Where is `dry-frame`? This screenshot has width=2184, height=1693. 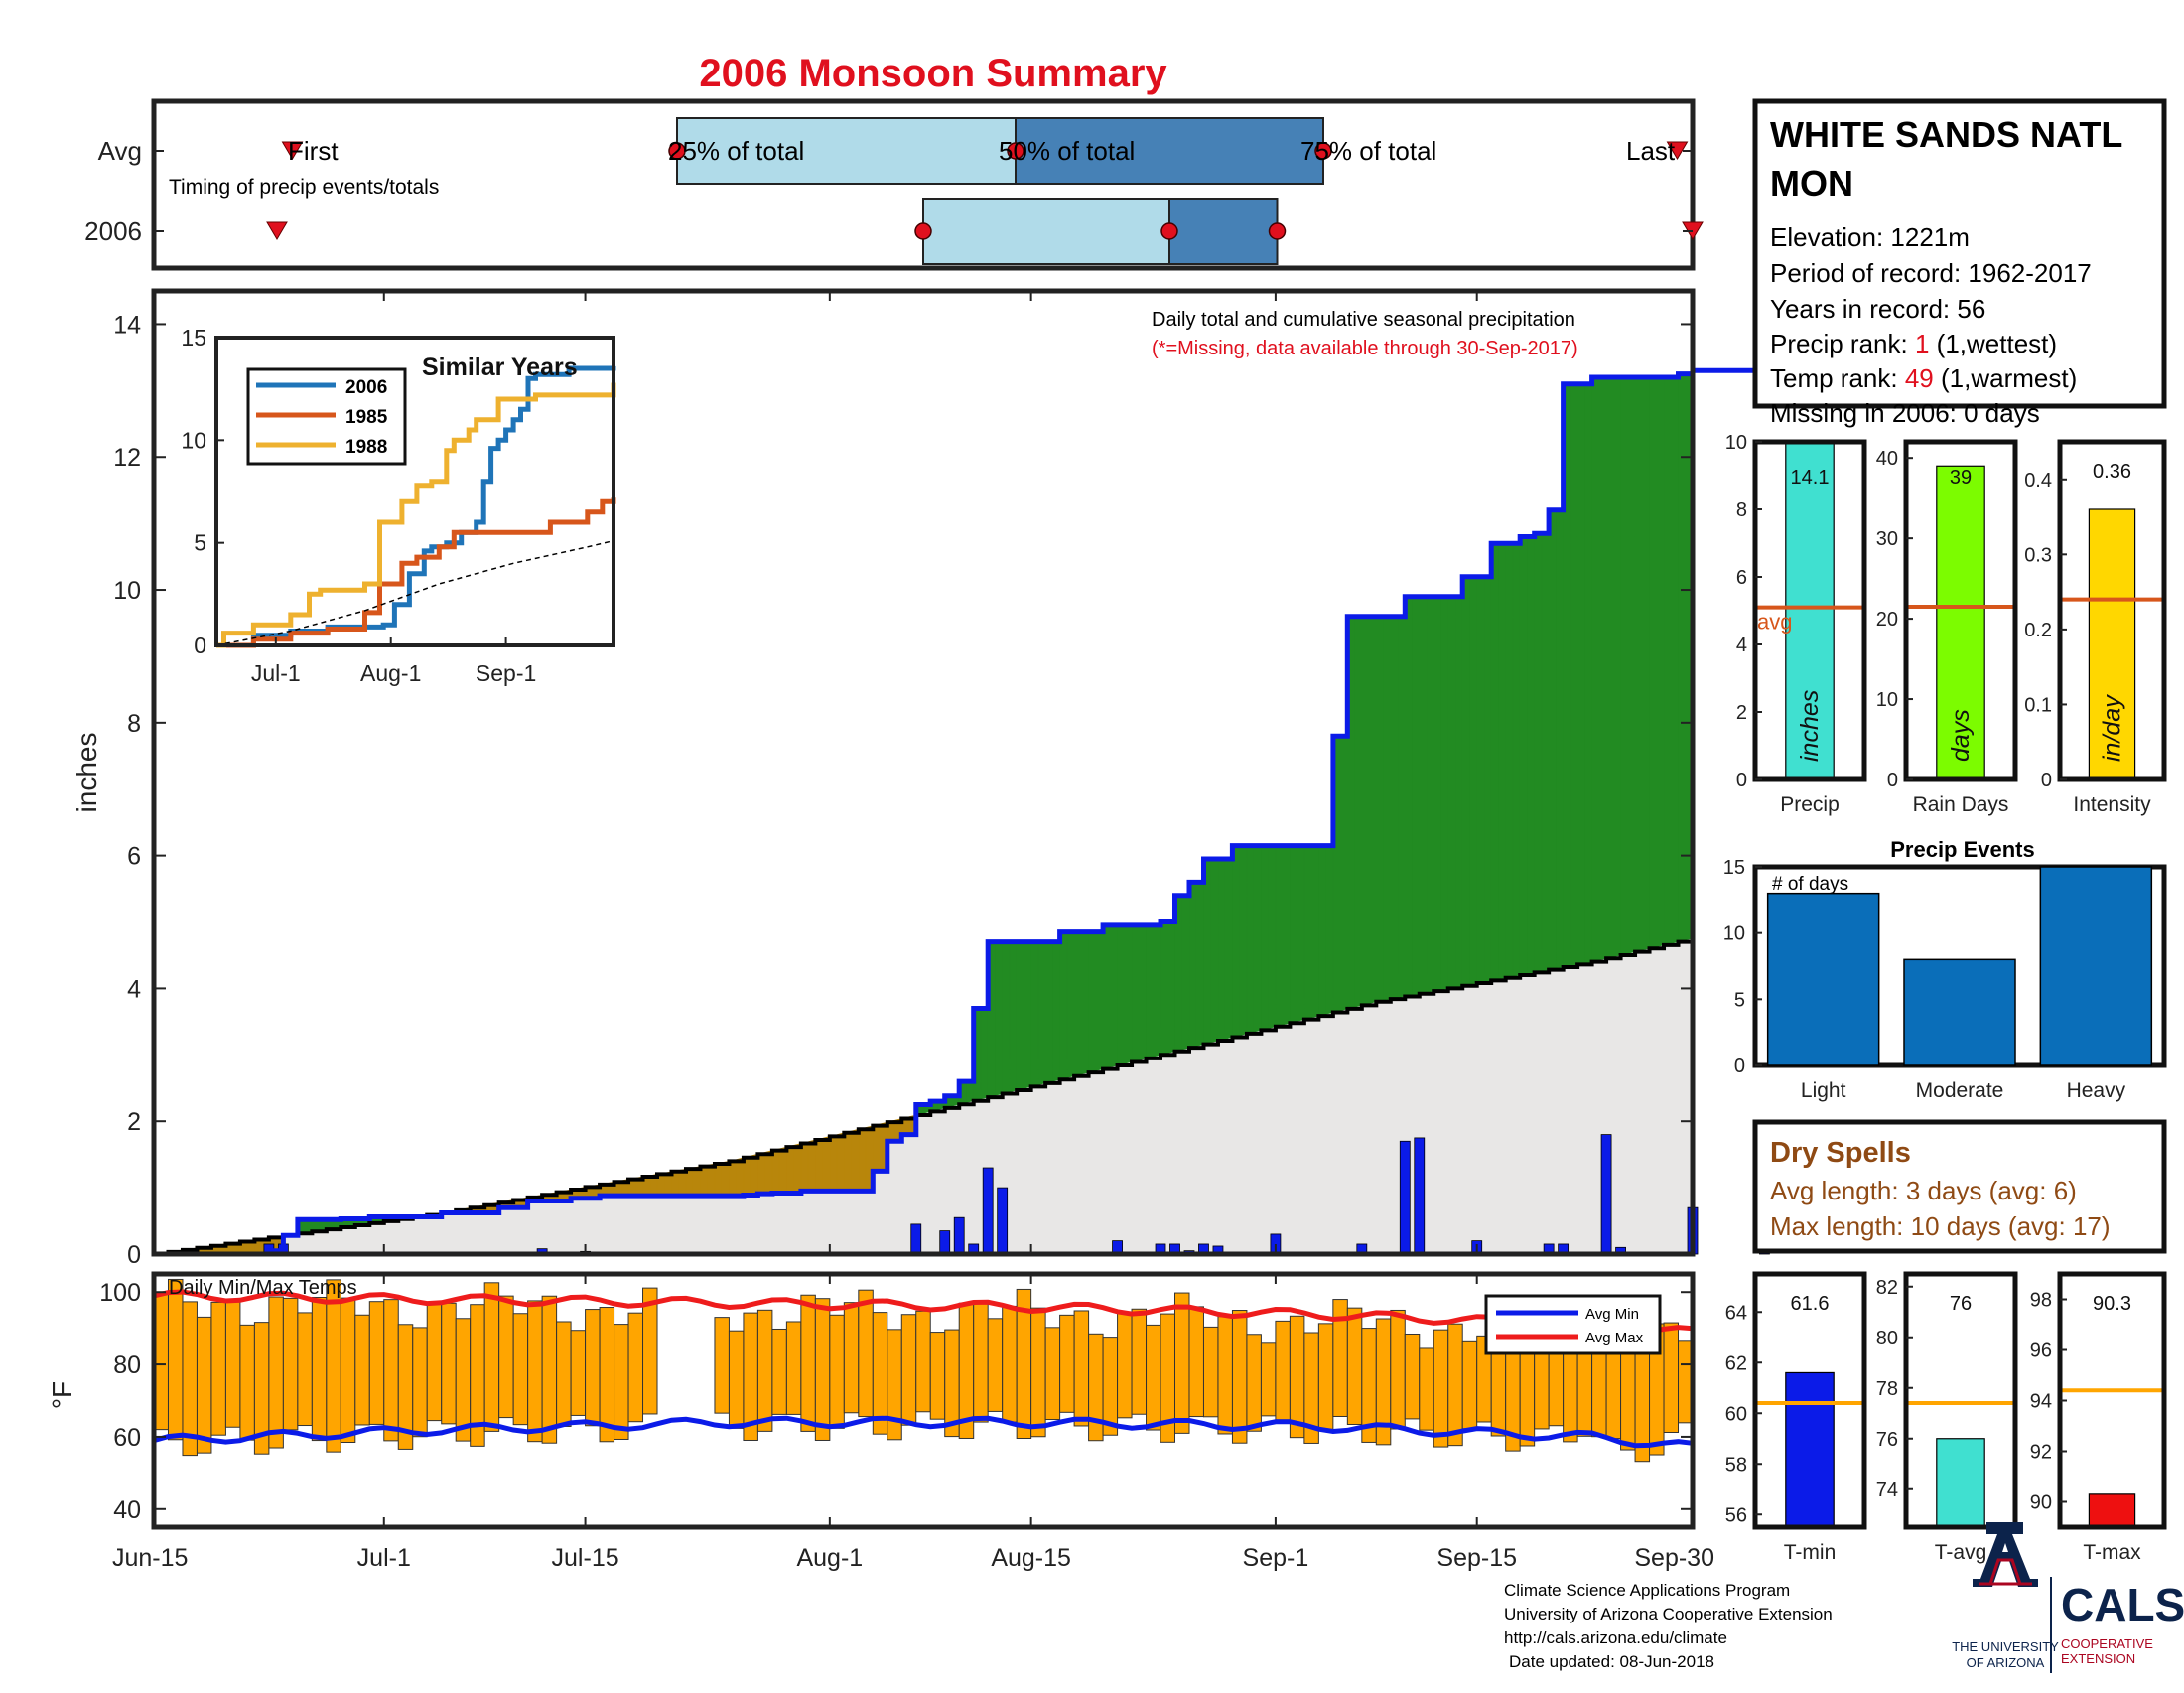 dry-frame is located at coordinates (1959, 1186).